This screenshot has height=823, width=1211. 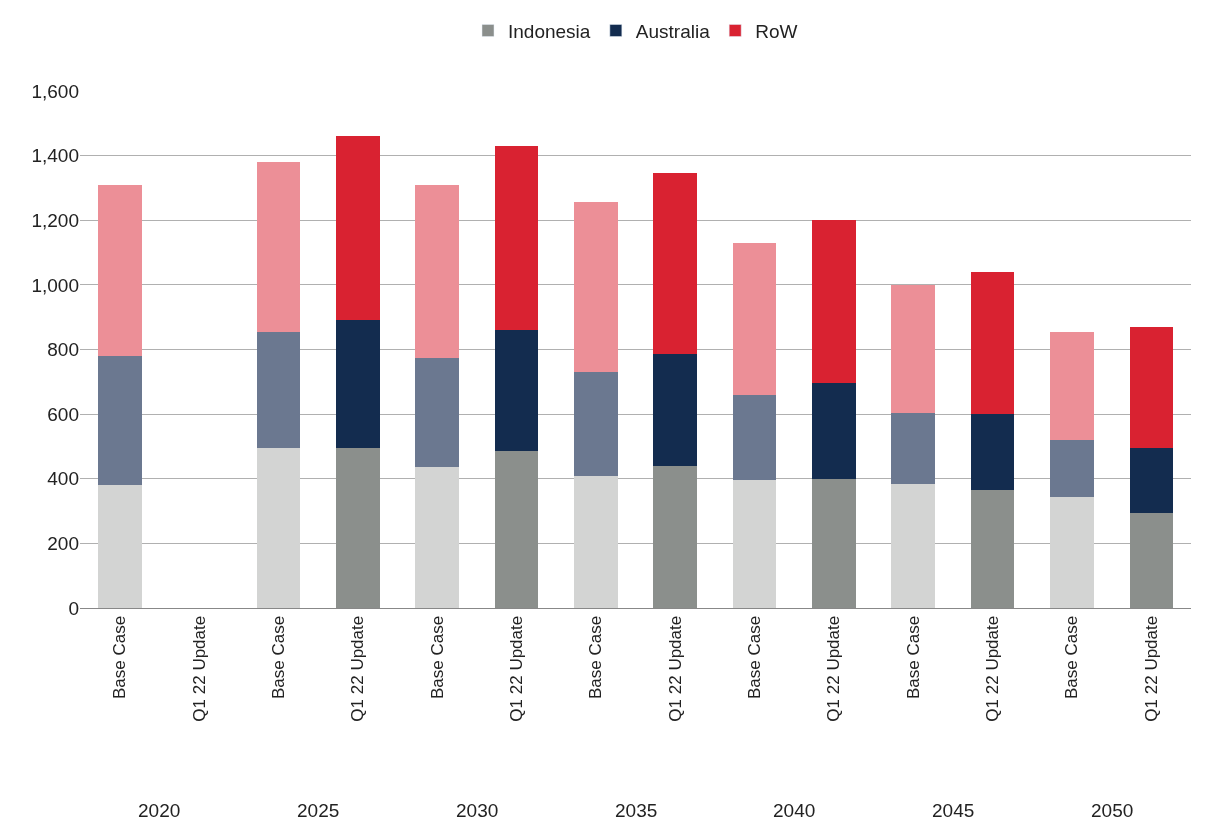 What do you see at coordinates (477, 810) in the screenshot?
I see `text: 2030` at bounding box center [477, 810].